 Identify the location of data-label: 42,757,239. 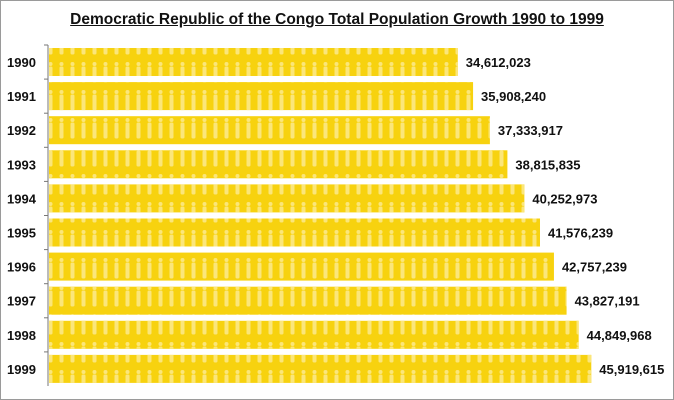
(594, 267).